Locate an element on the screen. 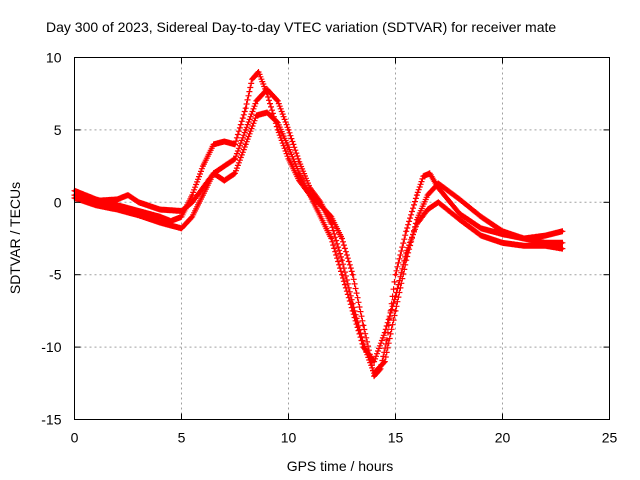  y-tick-label: 5 is located at coordinates (58, 130).